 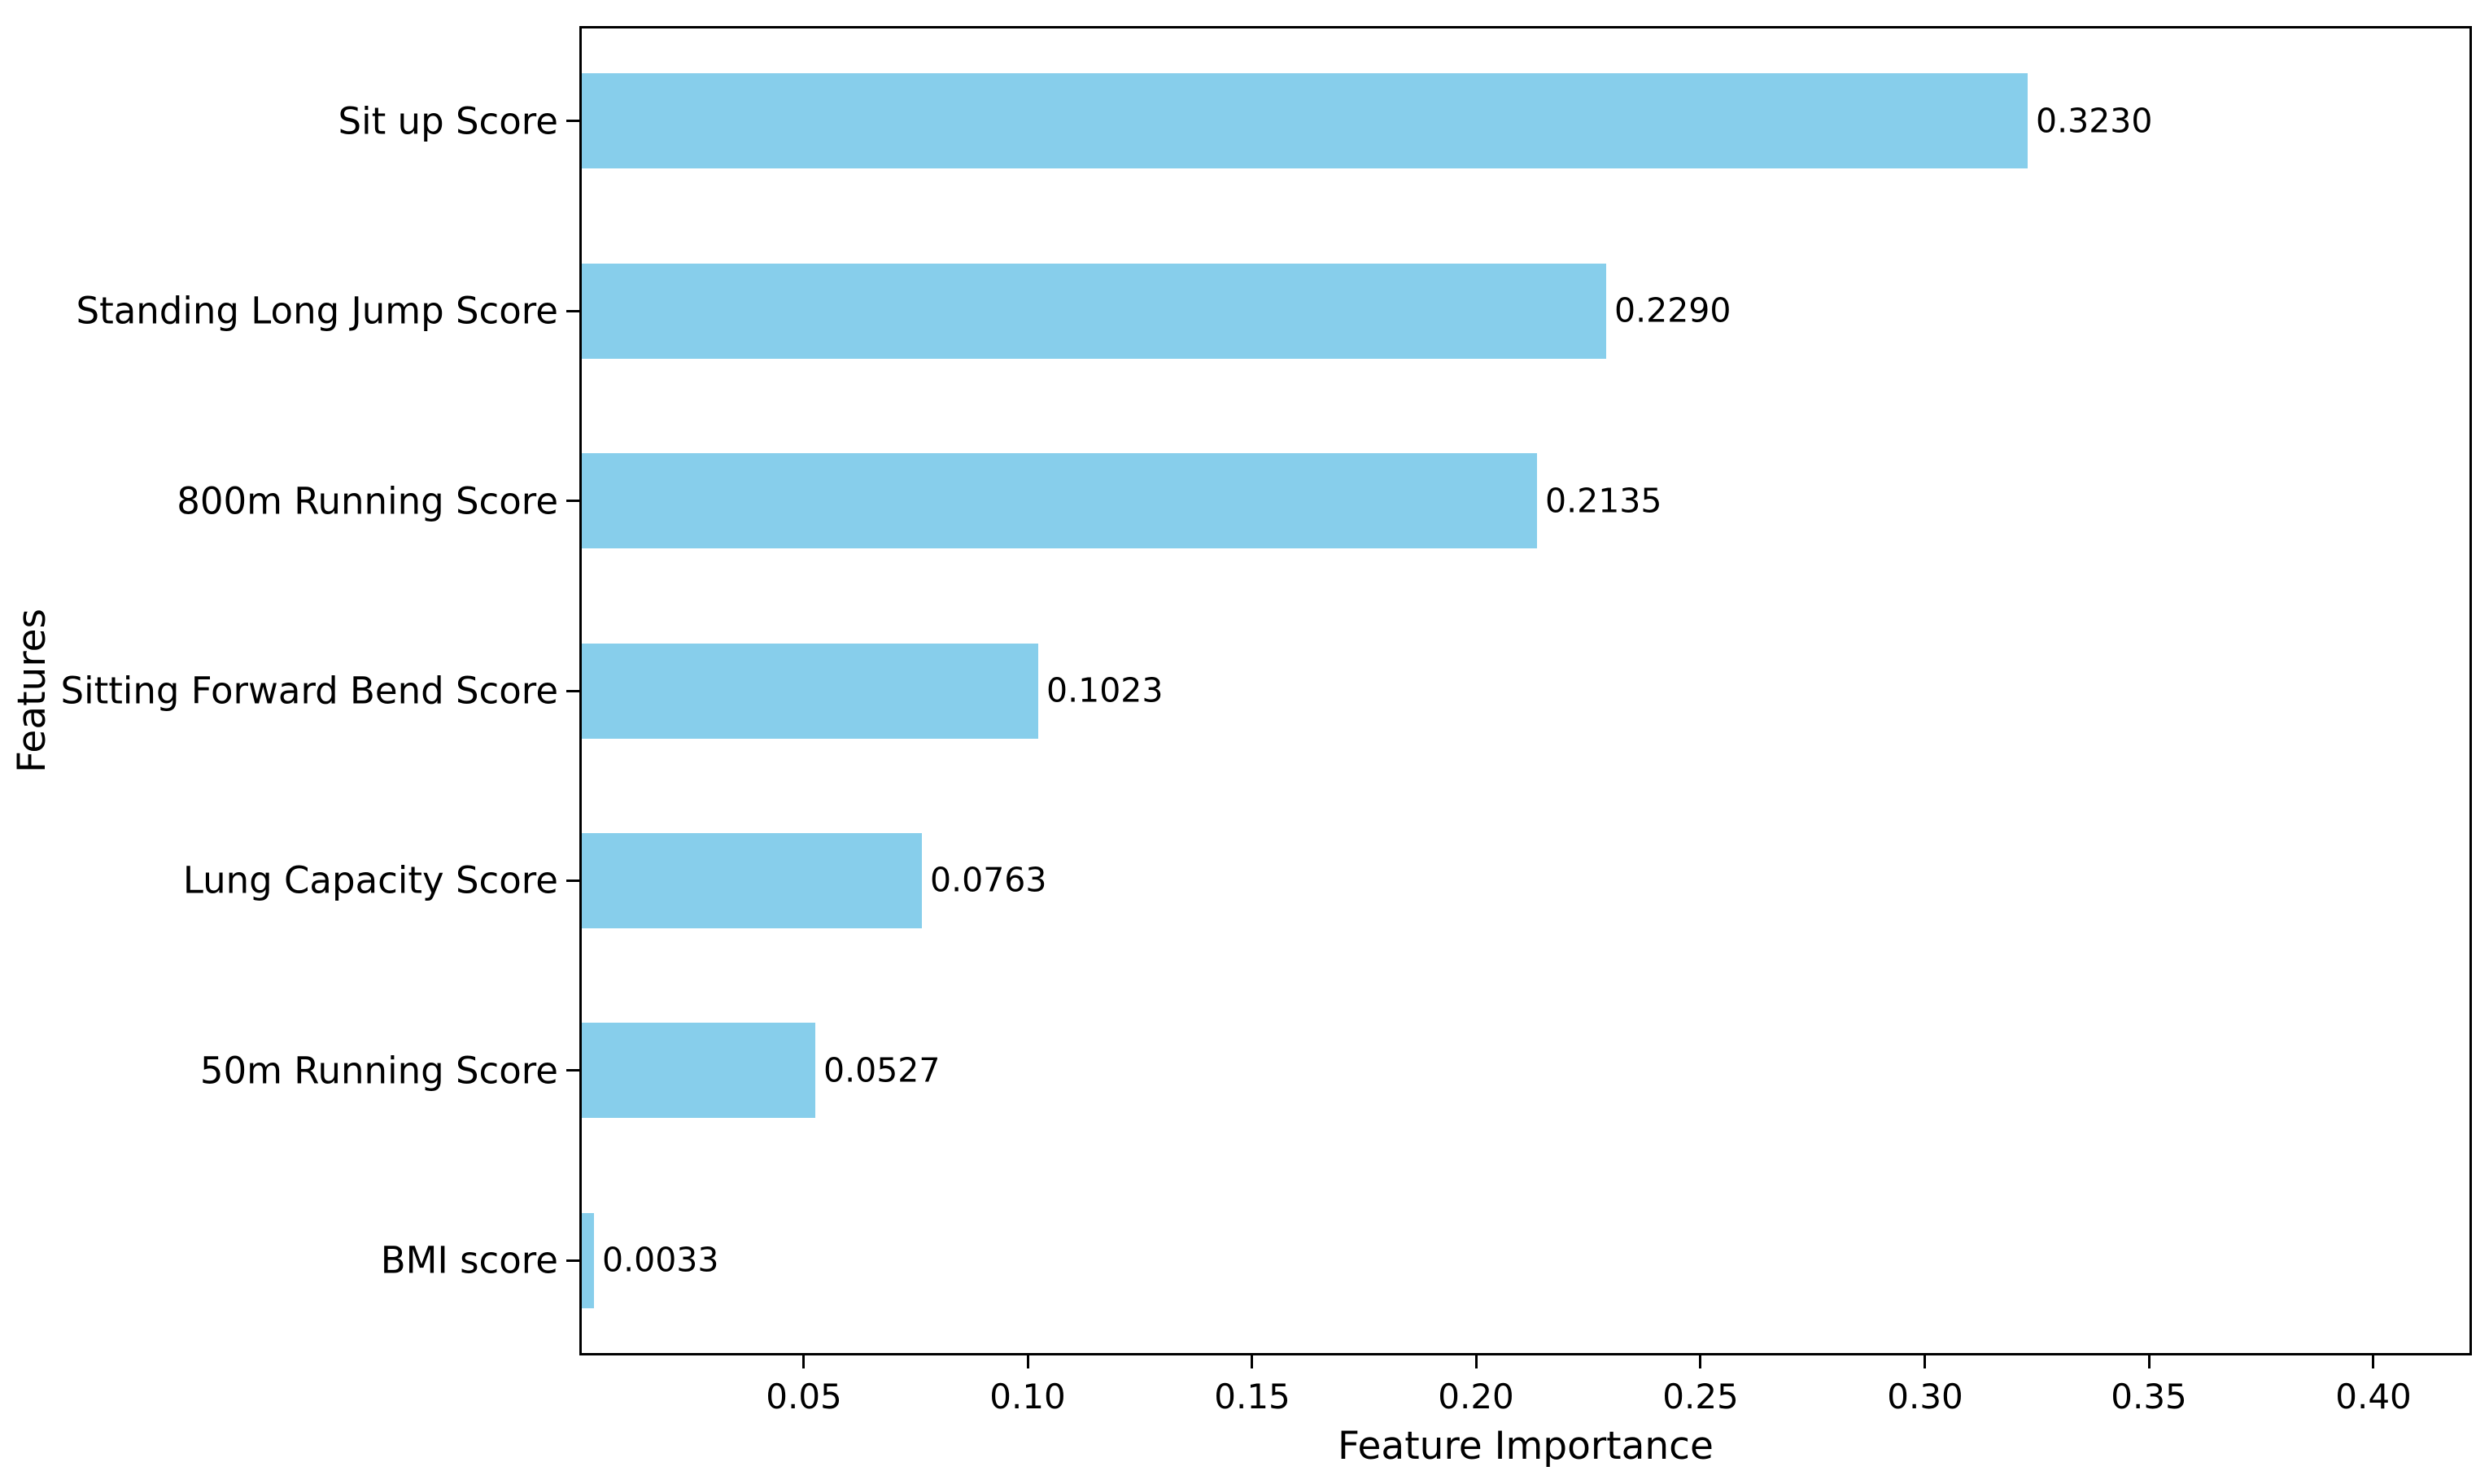 I want to click on bar-value-label: 0.0527, so click(x=882, y=1070).